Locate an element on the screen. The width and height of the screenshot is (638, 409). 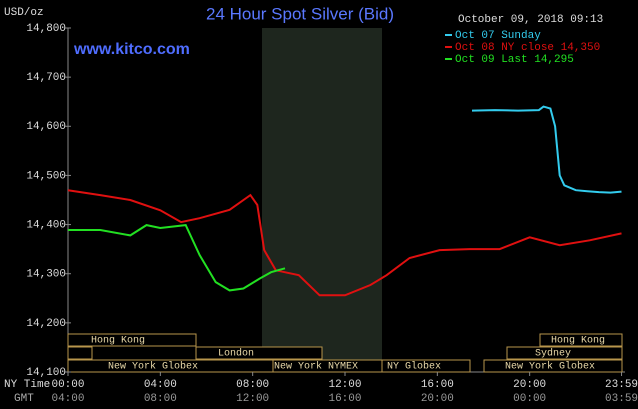
secondary-x-tick-label: 12:00 is located at coordinates (252, 399).